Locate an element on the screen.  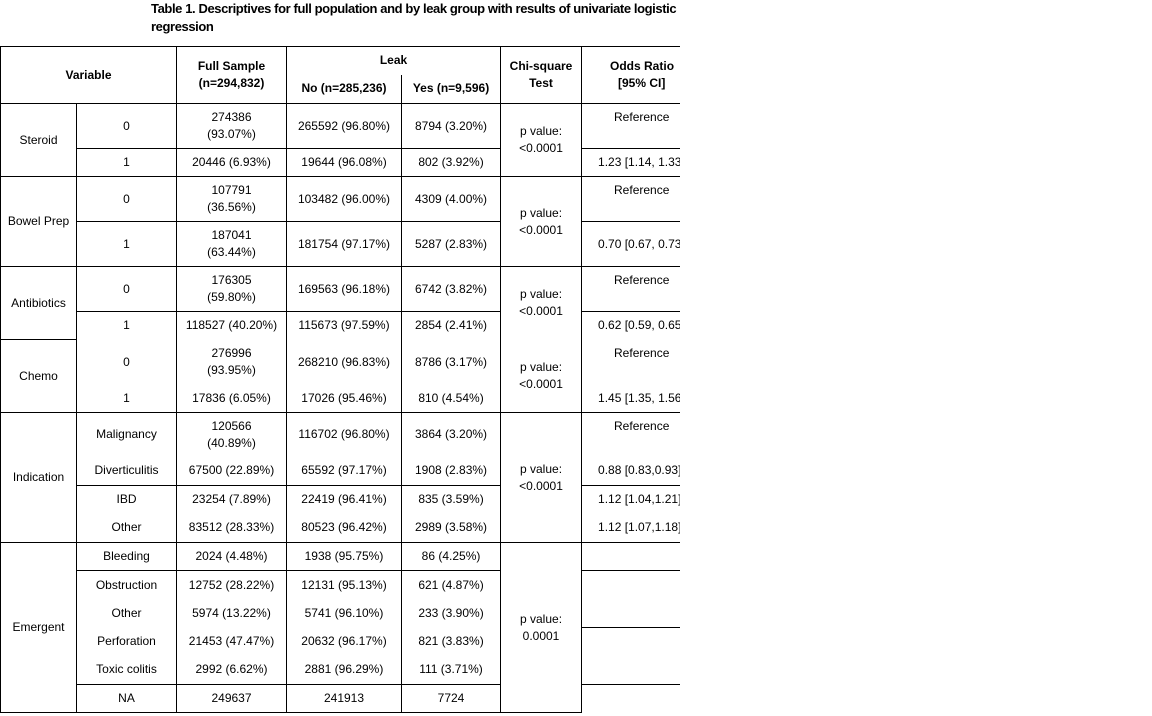
full-sample-cell: 2024 (4.48%) is located at coordinates (231, 556).